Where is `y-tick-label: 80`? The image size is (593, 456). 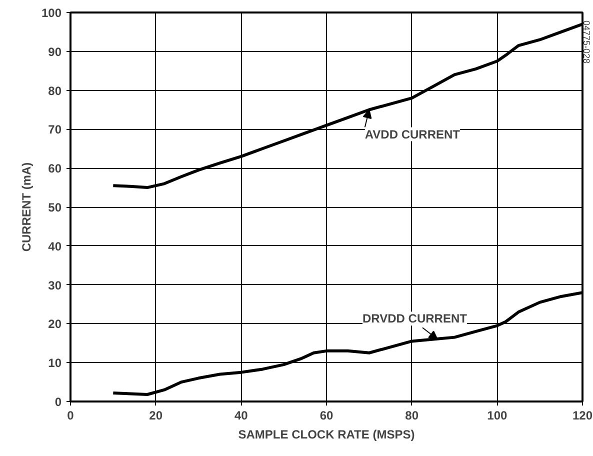 y-tick-label: 80 is located at coordinates (55, 91).